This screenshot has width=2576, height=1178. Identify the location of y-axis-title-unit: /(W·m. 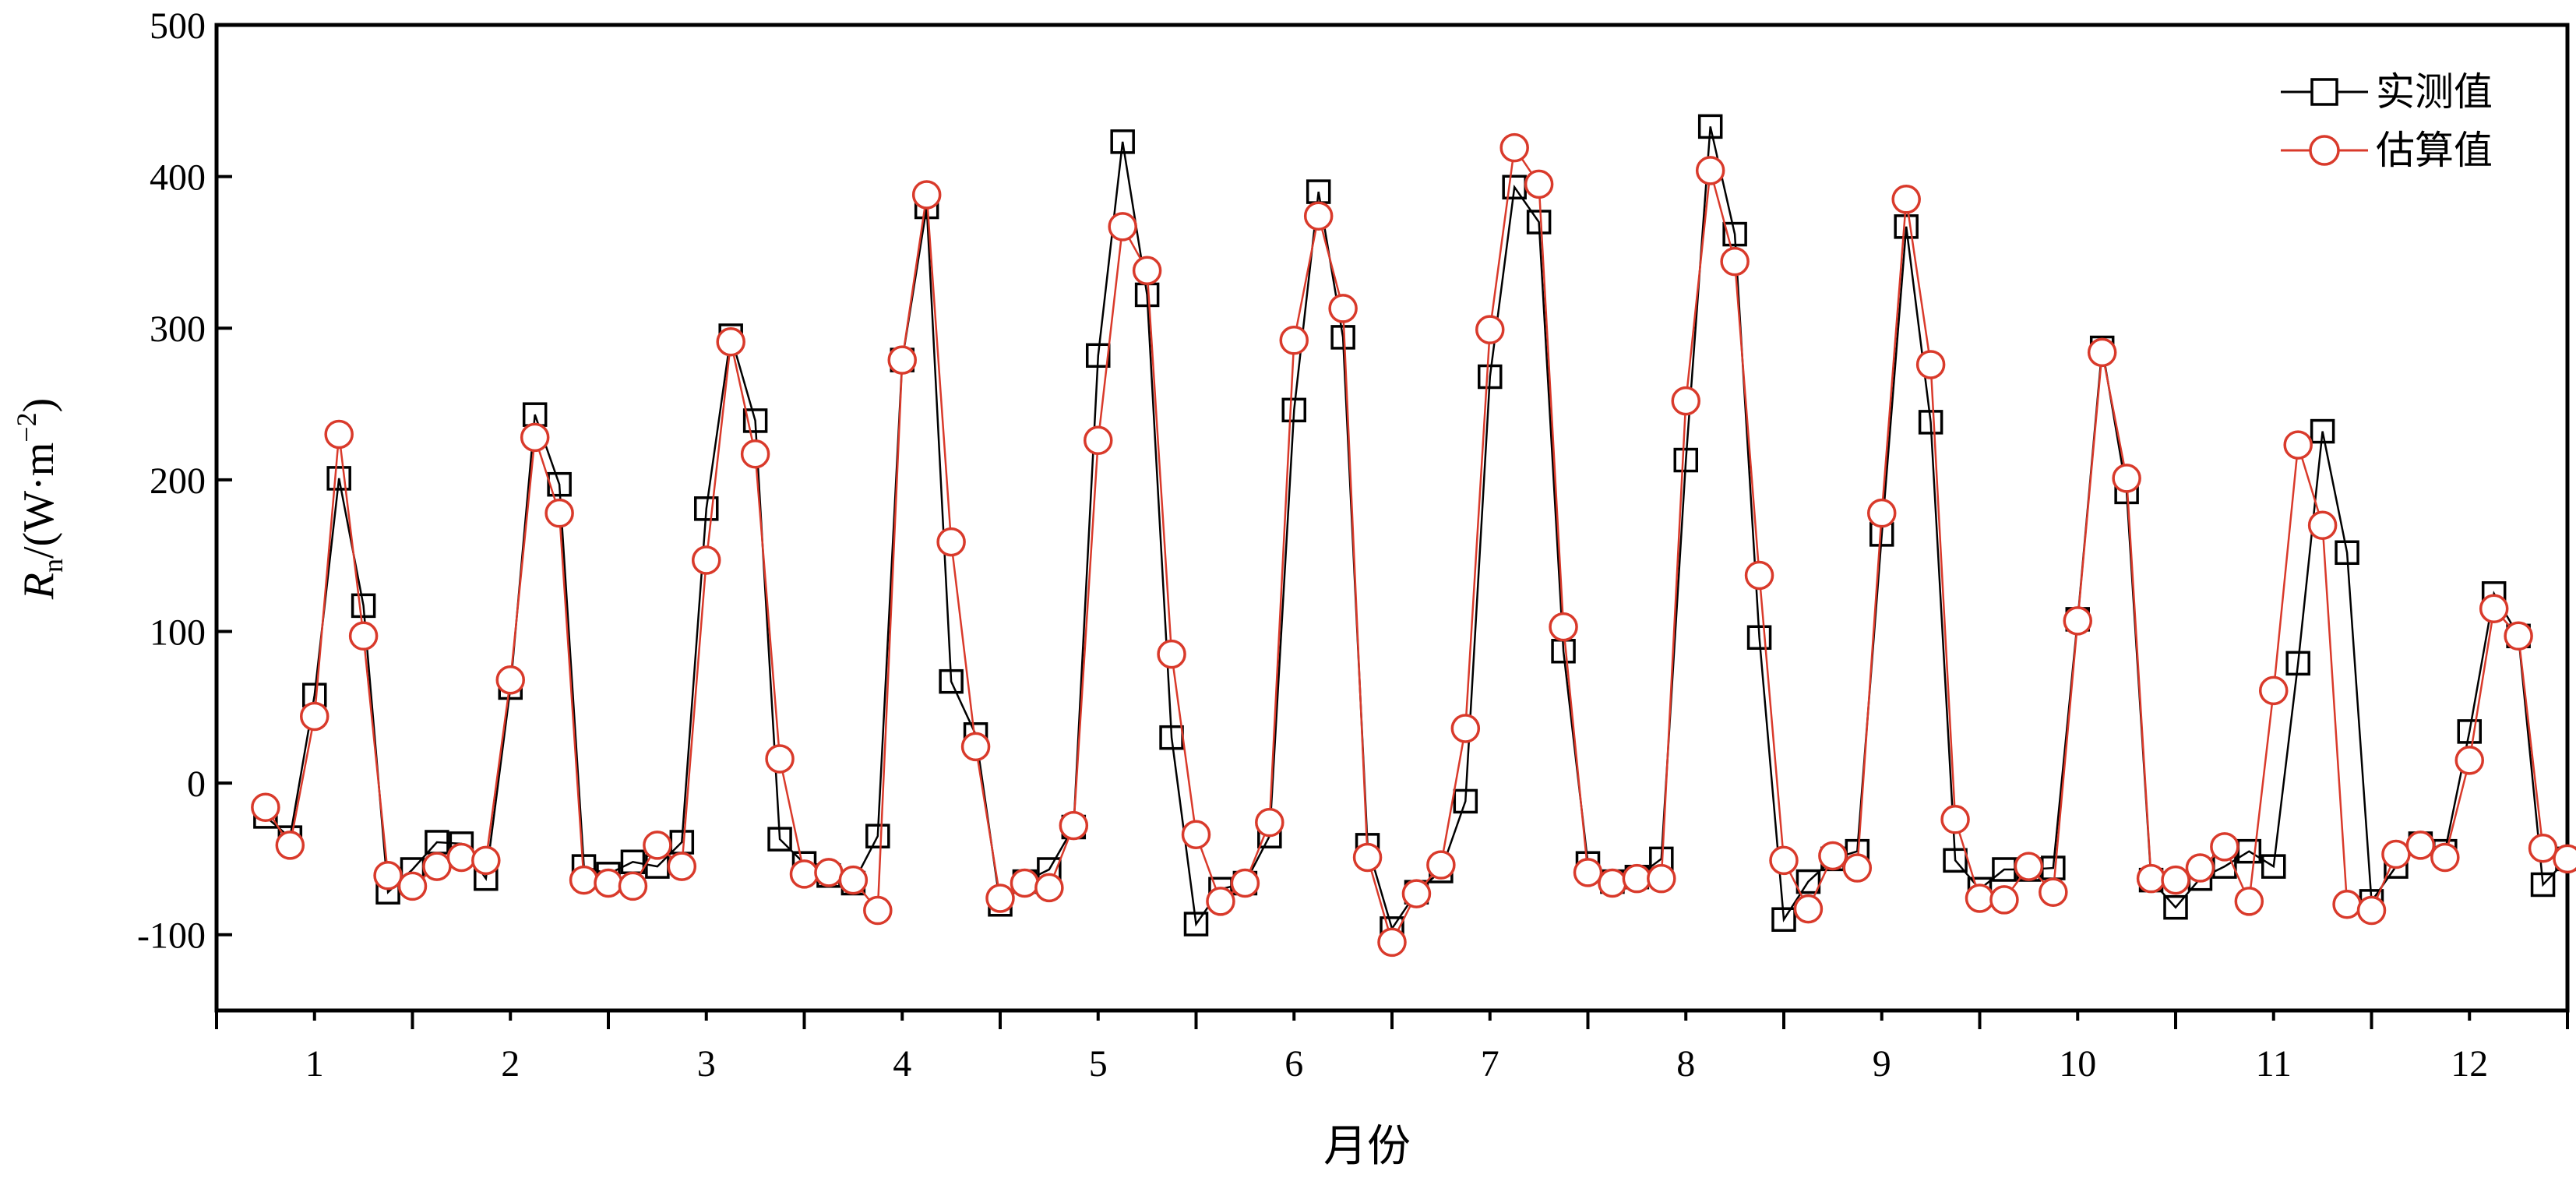
(39, 501).